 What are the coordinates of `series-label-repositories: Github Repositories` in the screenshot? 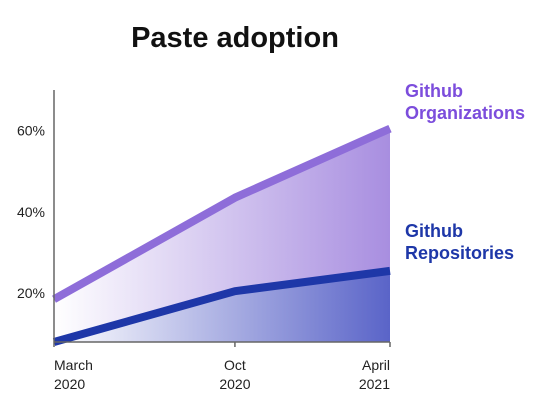 It's located at (459, 242).